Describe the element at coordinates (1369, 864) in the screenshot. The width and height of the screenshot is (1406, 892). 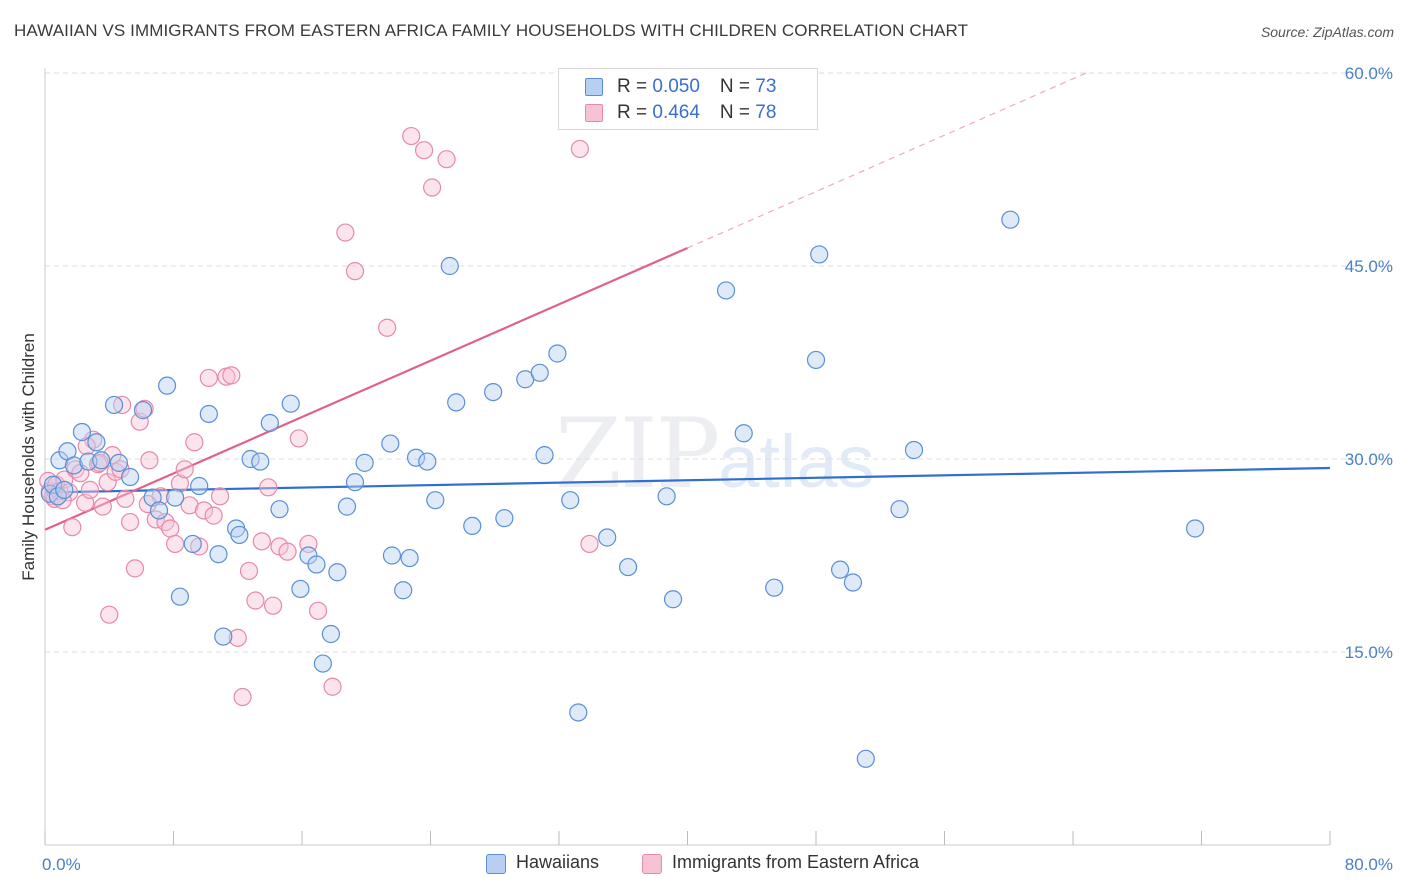
I see `x-tick-label: 80.0%` at that location.